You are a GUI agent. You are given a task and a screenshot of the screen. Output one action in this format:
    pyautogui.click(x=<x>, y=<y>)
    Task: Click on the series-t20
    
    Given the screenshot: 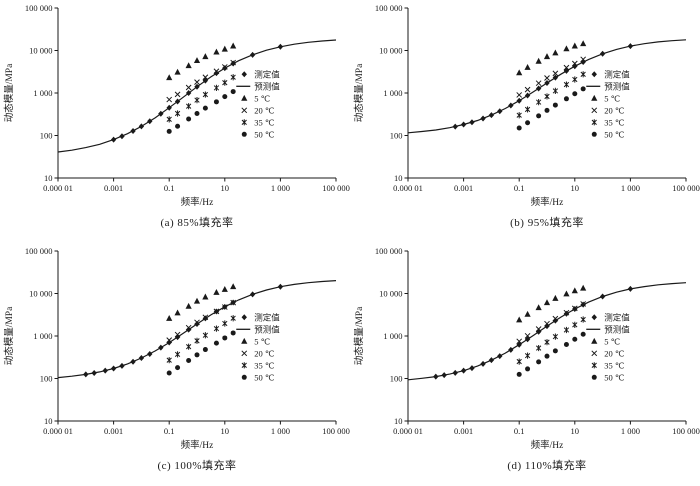 What is the action you would take?
    pyautogui.click(x=201, y=321)
    